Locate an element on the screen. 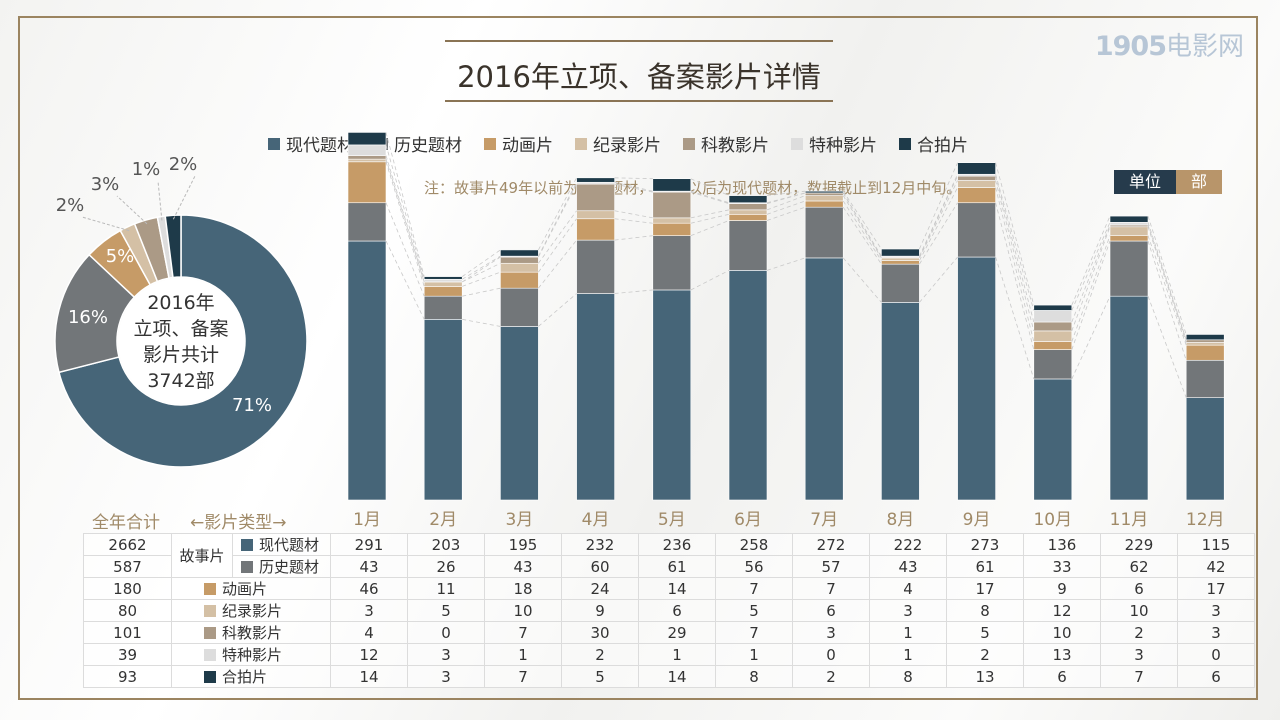  table-cell: 8 is located at coordinates (908, 676).